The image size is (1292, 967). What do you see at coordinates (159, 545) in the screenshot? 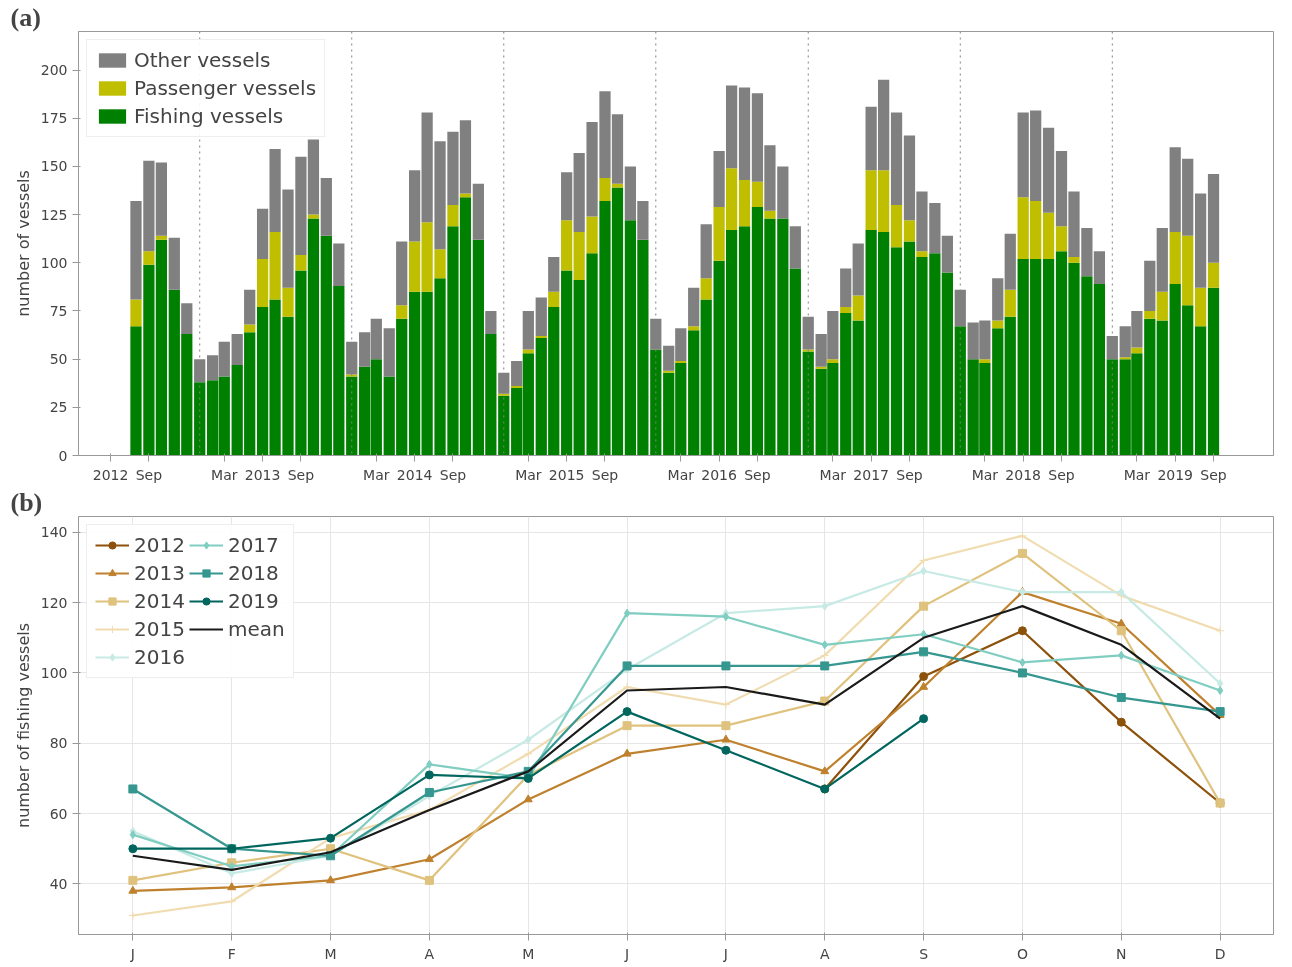
I see `legend-label: 2012` at bounding box center [159, 545].